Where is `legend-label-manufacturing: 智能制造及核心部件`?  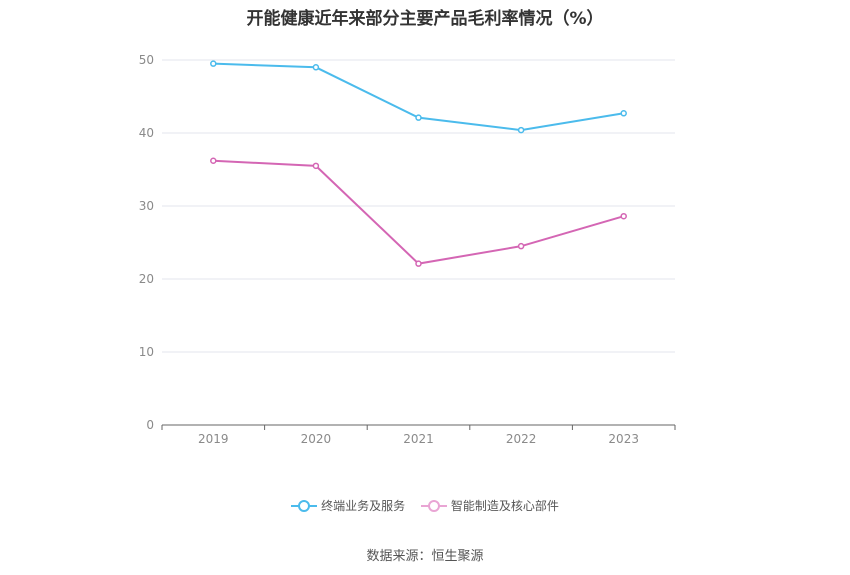
legend-label-manufacturing: 智能制造及核心部件 is located at coordinates (504, 506).